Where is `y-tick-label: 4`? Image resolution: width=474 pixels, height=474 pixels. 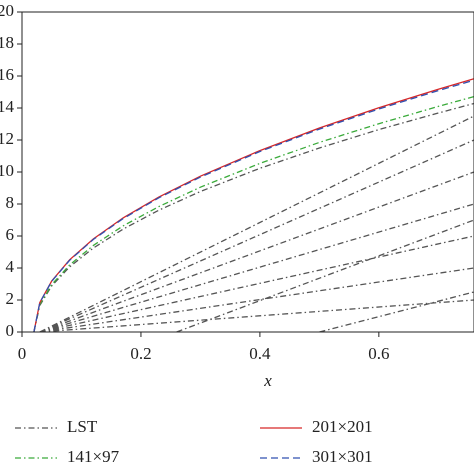
y-tick-label: 4 is located at coordinates (10, 266).